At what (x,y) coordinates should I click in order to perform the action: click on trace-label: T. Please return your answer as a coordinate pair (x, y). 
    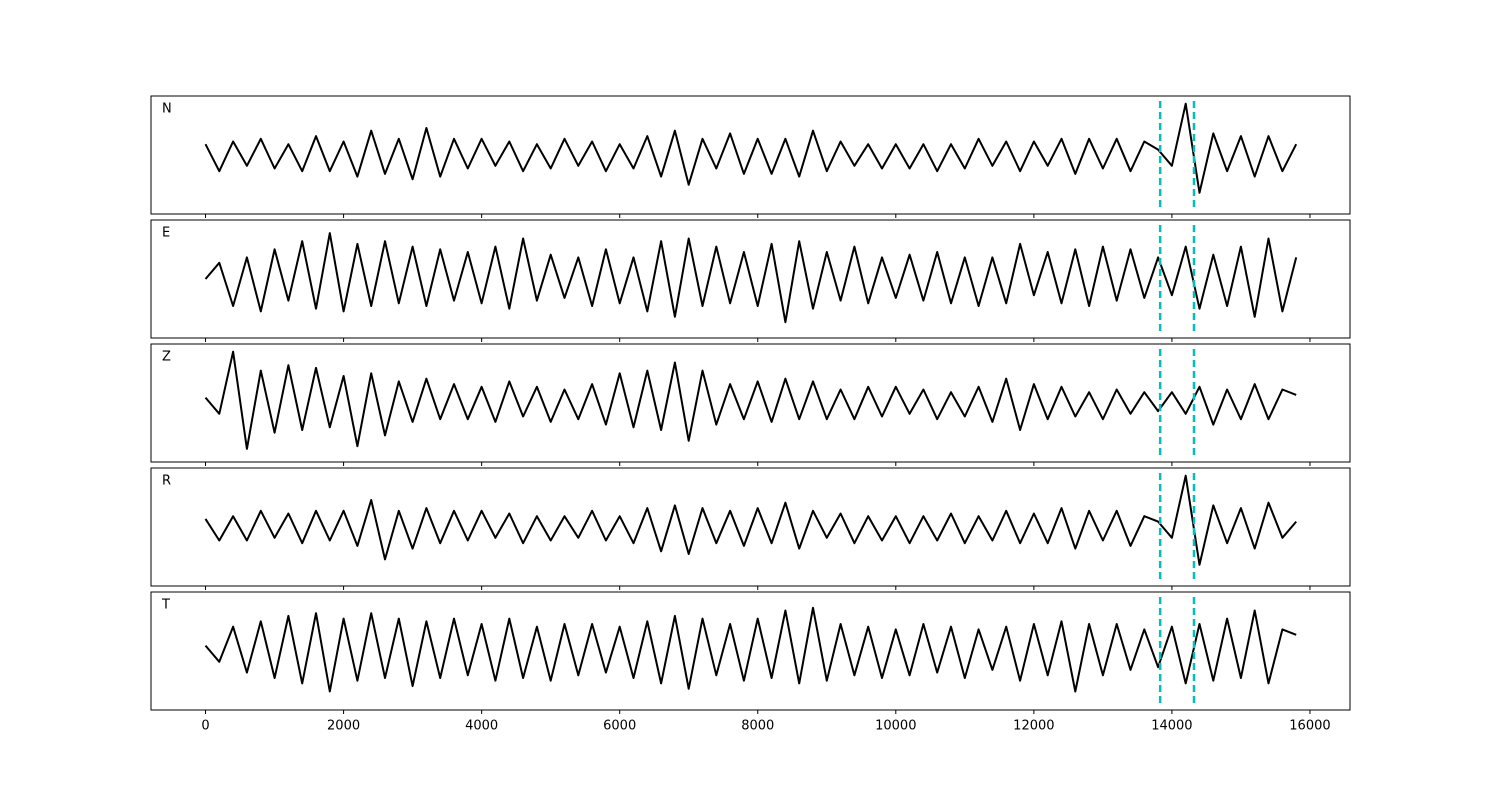
    Looking at the image, I should click on (165, 605).